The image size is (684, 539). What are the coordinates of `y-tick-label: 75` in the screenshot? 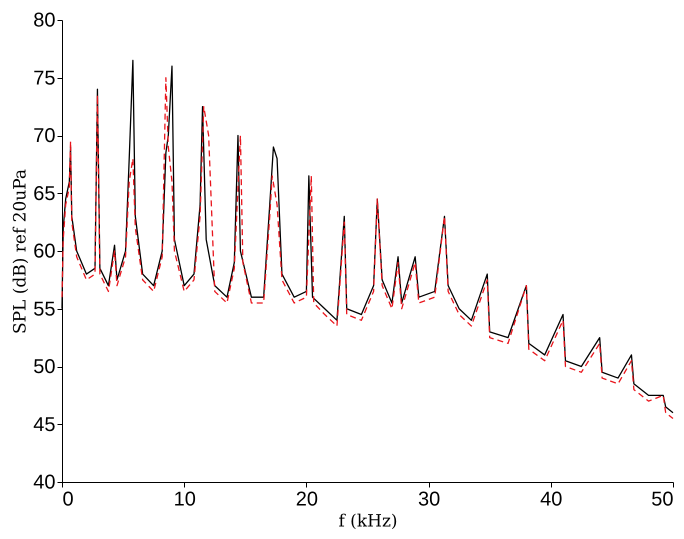 It's located at (44, 78).